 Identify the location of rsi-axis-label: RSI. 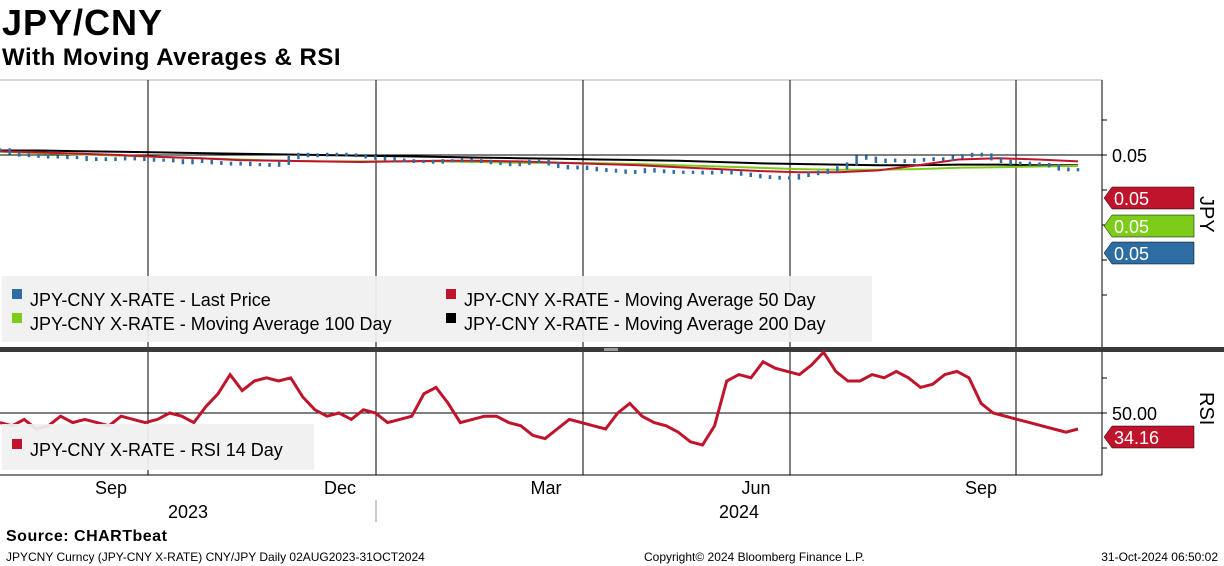
(1206, 408).